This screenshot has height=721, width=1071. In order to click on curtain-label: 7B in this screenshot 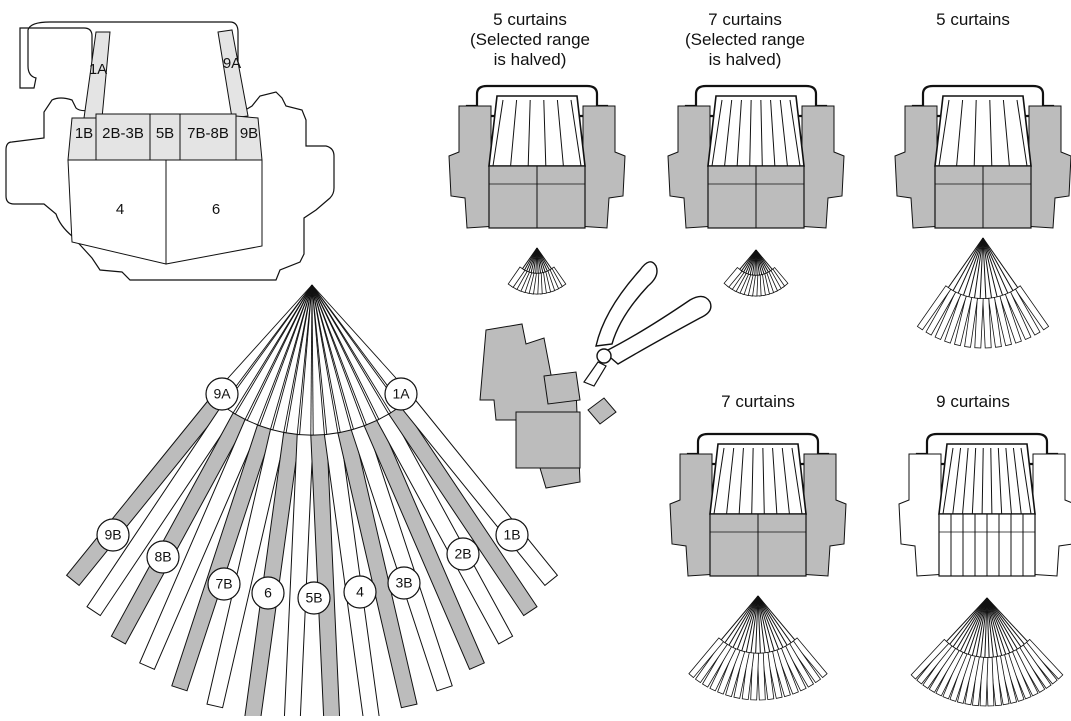, I will do `click(223, 584)`.